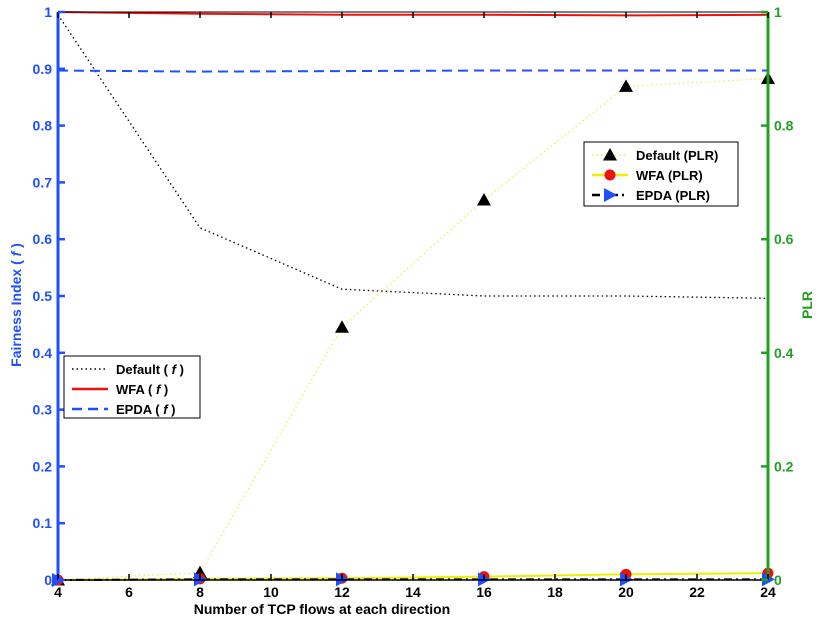 The width and height of the screenshot is (830, 626). What do you see at coordinates (43, 466) in the screenshot?
I see `y-left-tick-label: 0.2` at bounding box center [43, 466].